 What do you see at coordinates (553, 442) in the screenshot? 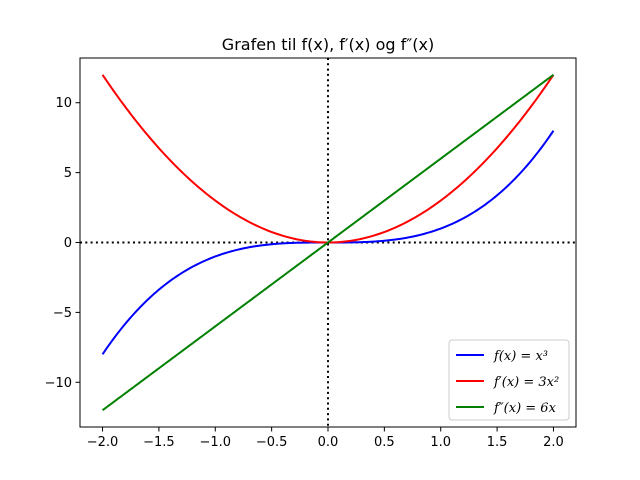
I see `x-tick-label: 2.0` at bounding box center [553, 442].